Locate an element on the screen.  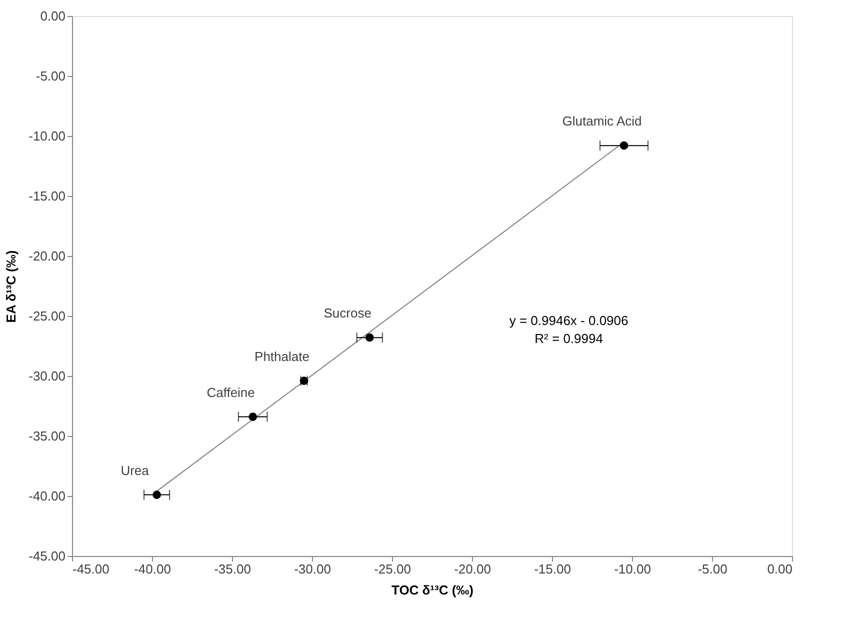
x-tick-label: 0.00 is located at coordinates (779, 569).